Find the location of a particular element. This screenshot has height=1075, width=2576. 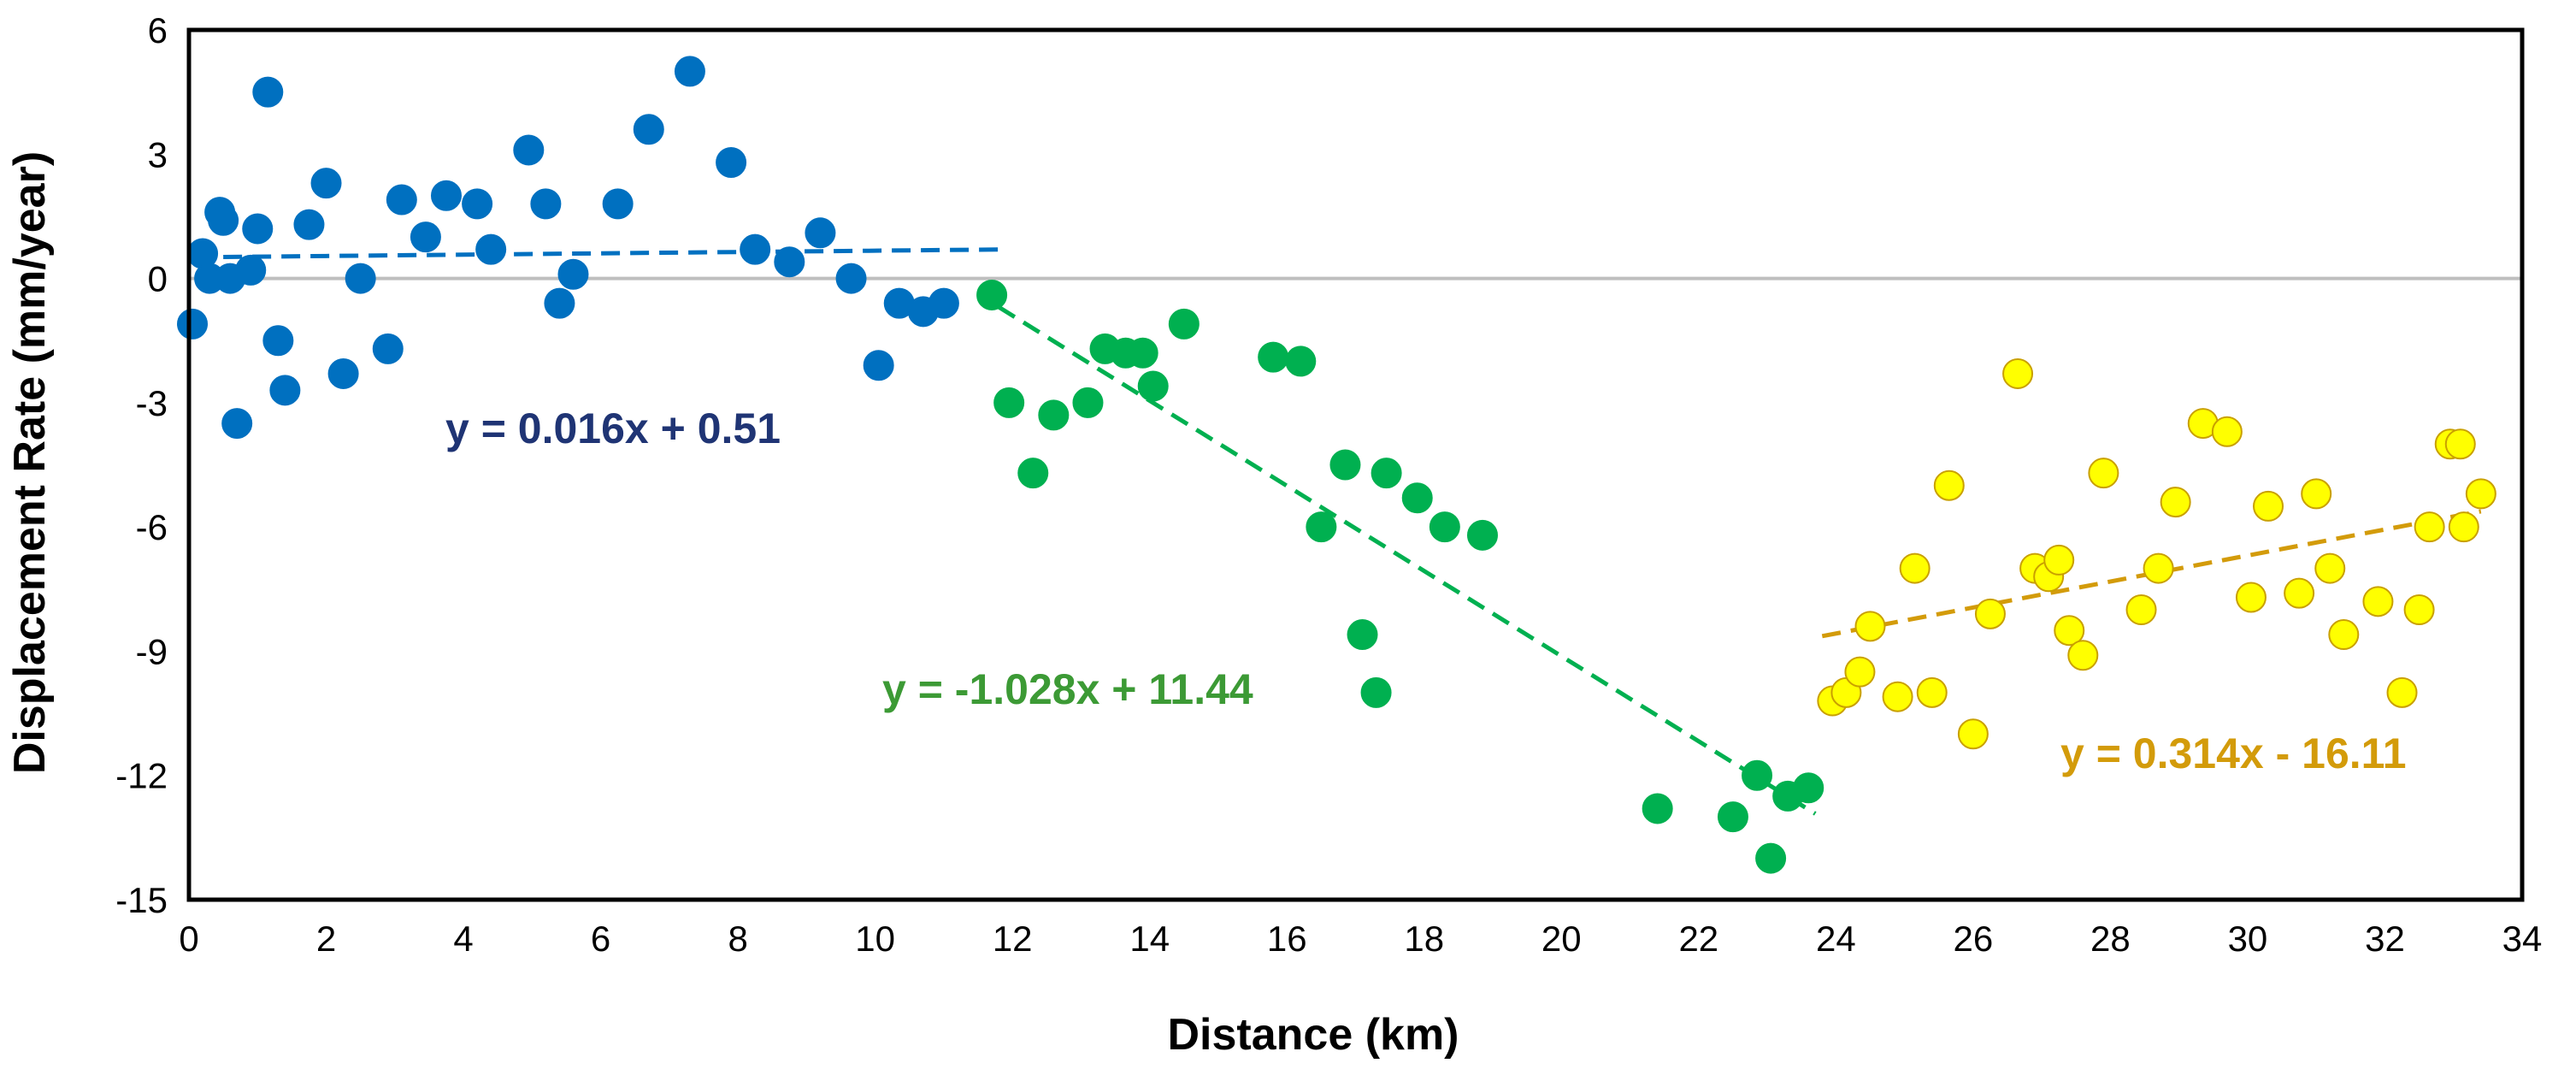

x-tick-label: 8 is located at coordinates (737, 938).